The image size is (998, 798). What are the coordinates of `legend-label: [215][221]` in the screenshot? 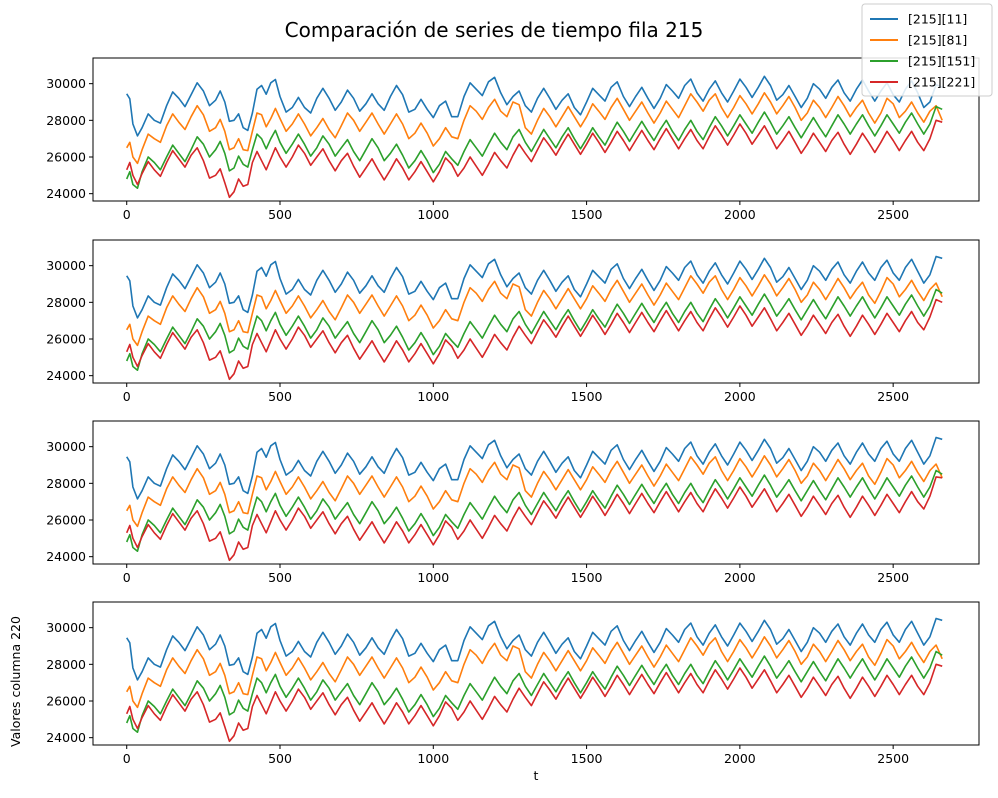 It's located at (941, 82).